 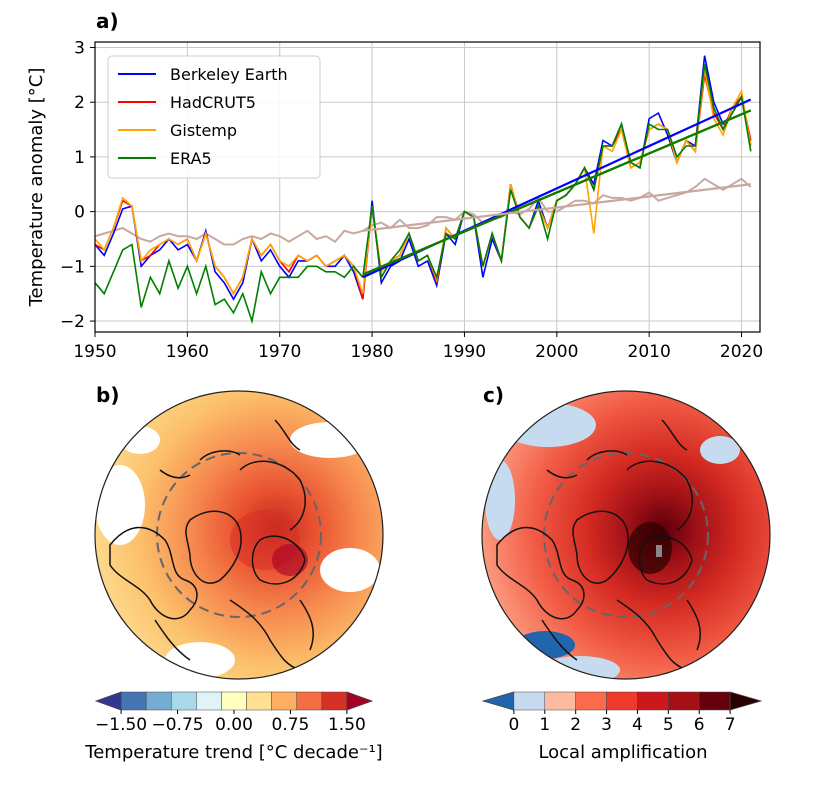 I want to click on colorbar-tick-label: 1, so click(x=544, y=725).